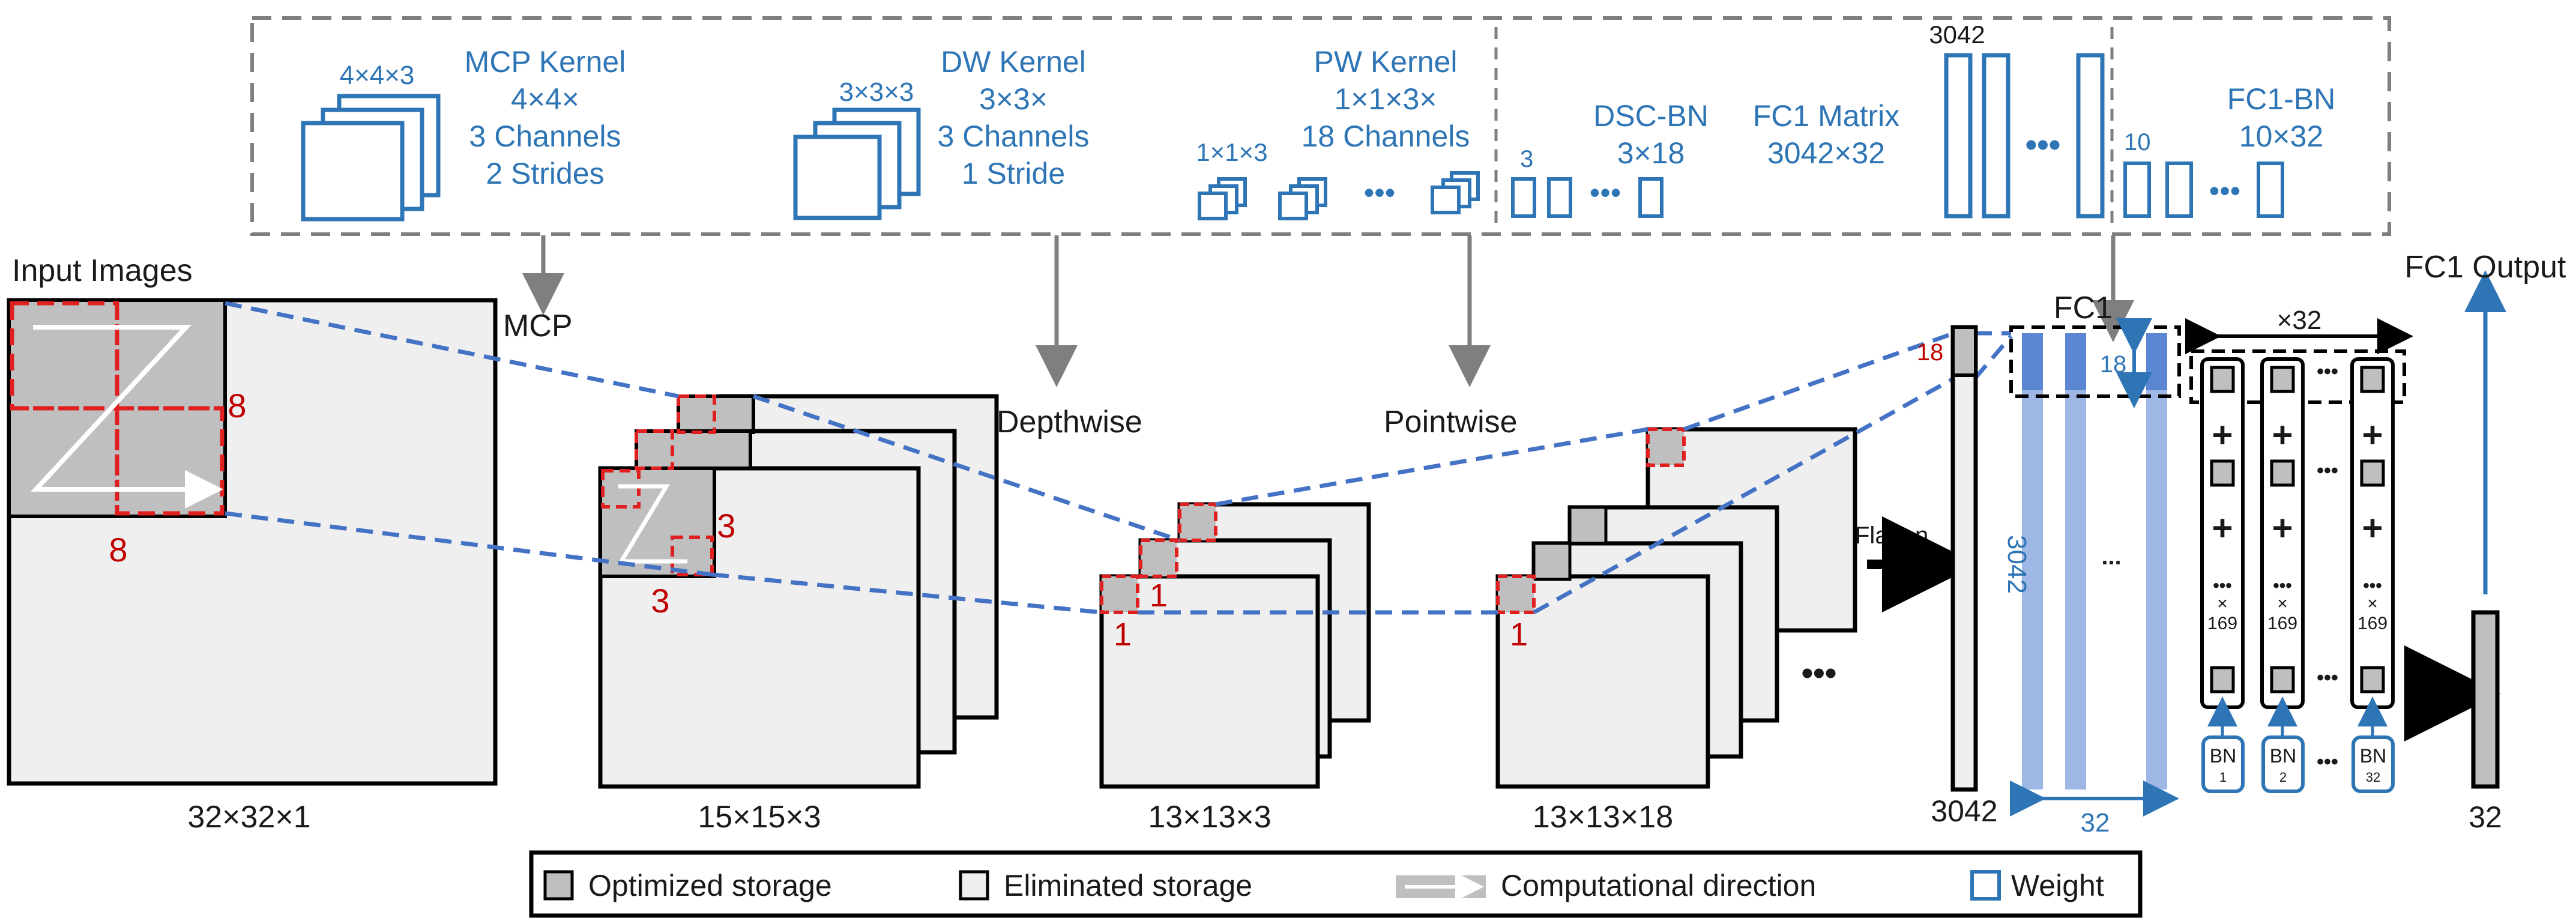 This screenshot has height=924, width=2576. I want to click on bn-ellipsis: •••, so click(2327, 761).